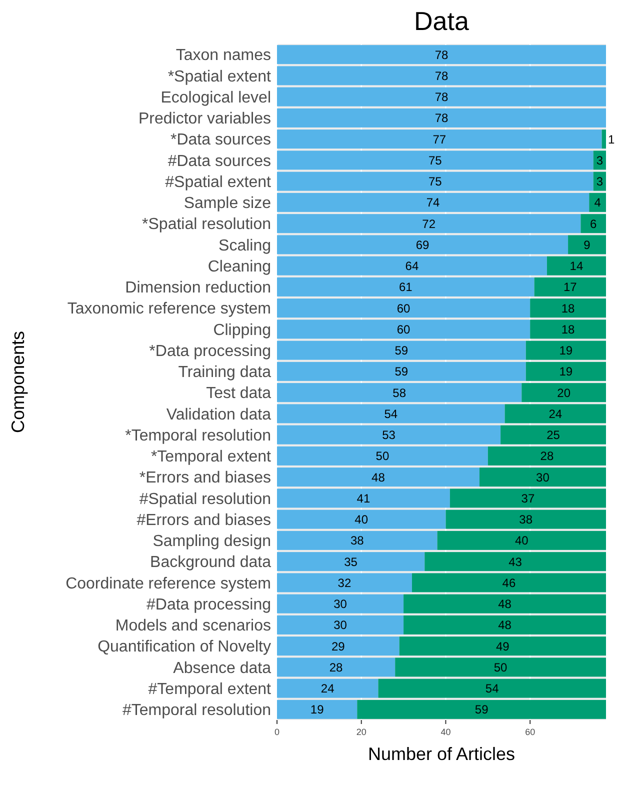  What do you see at coordinates (242, 330) in the screenshot?
I see `y-tick-label: Clipping` at bounding box center [242, 330].